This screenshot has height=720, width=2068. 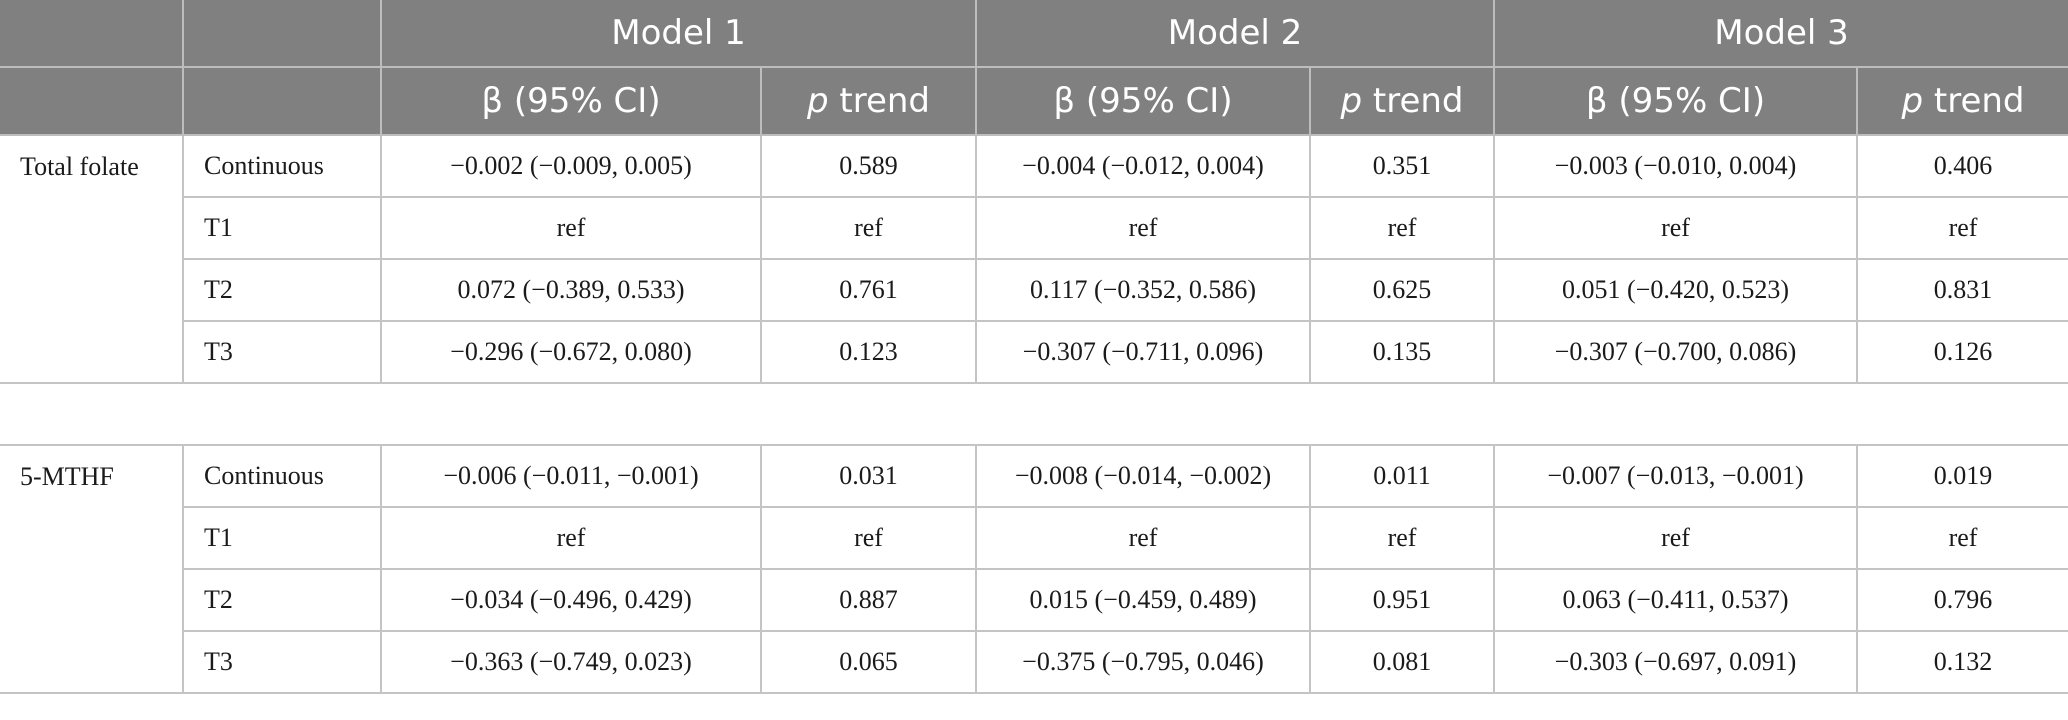 What do you see at coordinates (869, 166) in the screenshot?
I see `p-cell: 0.589` at bounding box center [869, 166].